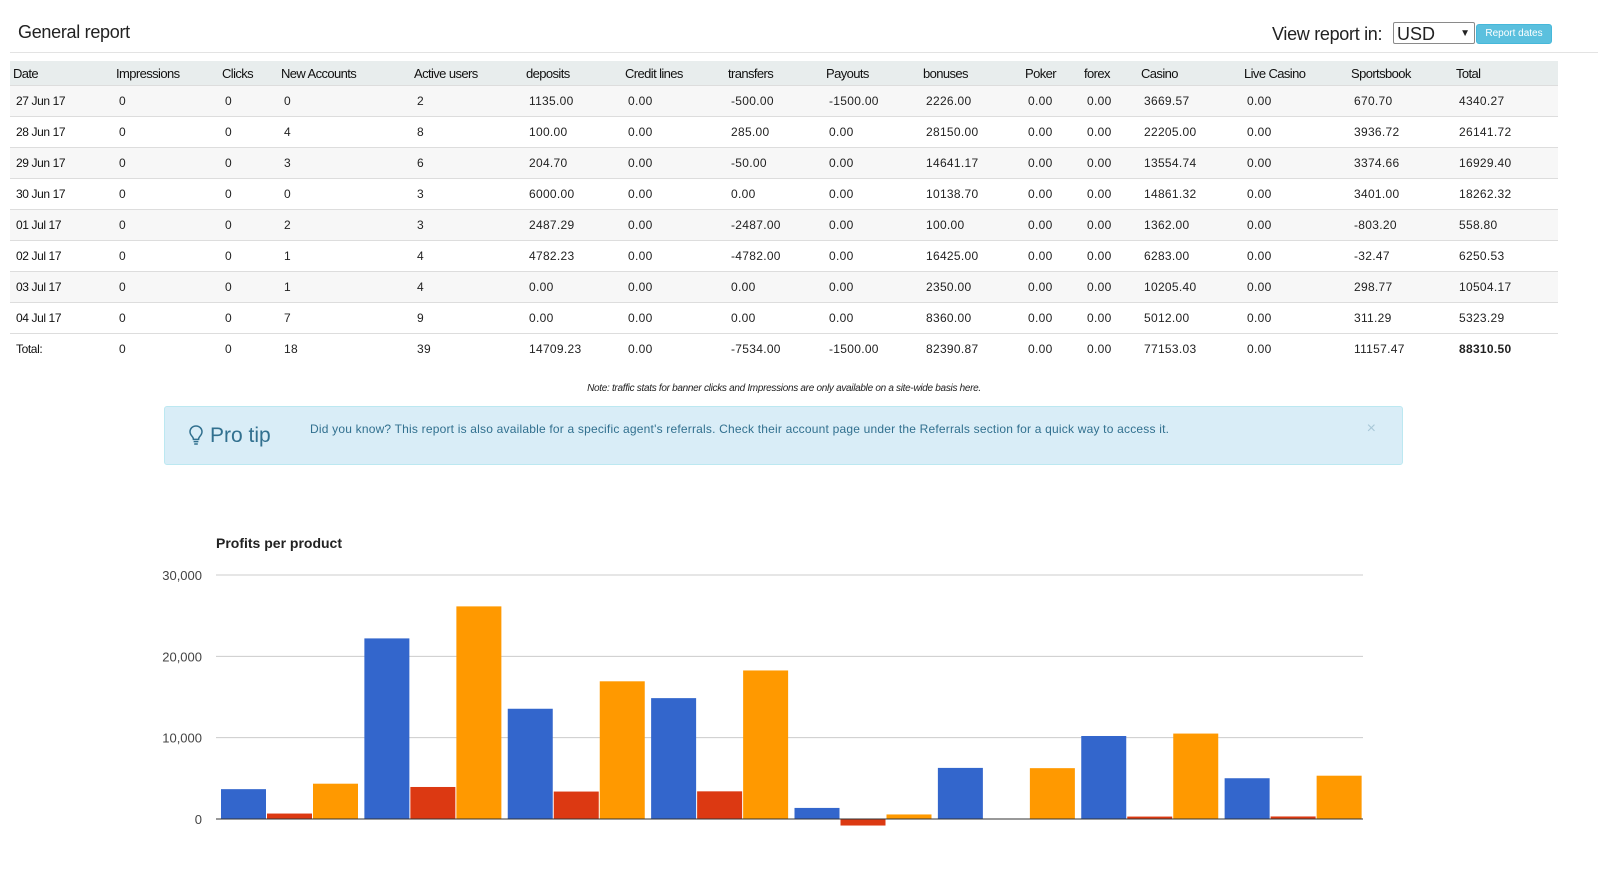 The width and height of the screenshot is (1608, 893). Describe the element at coordinates (1189, 163) in the screenshot. I see `table-cell: 13554.74` at that location.